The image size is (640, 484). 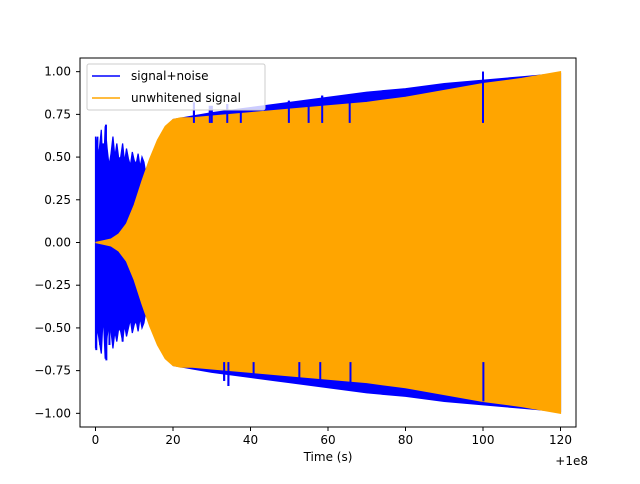 I want to click on x-tick-label: 40, so click(x=250, y=440).